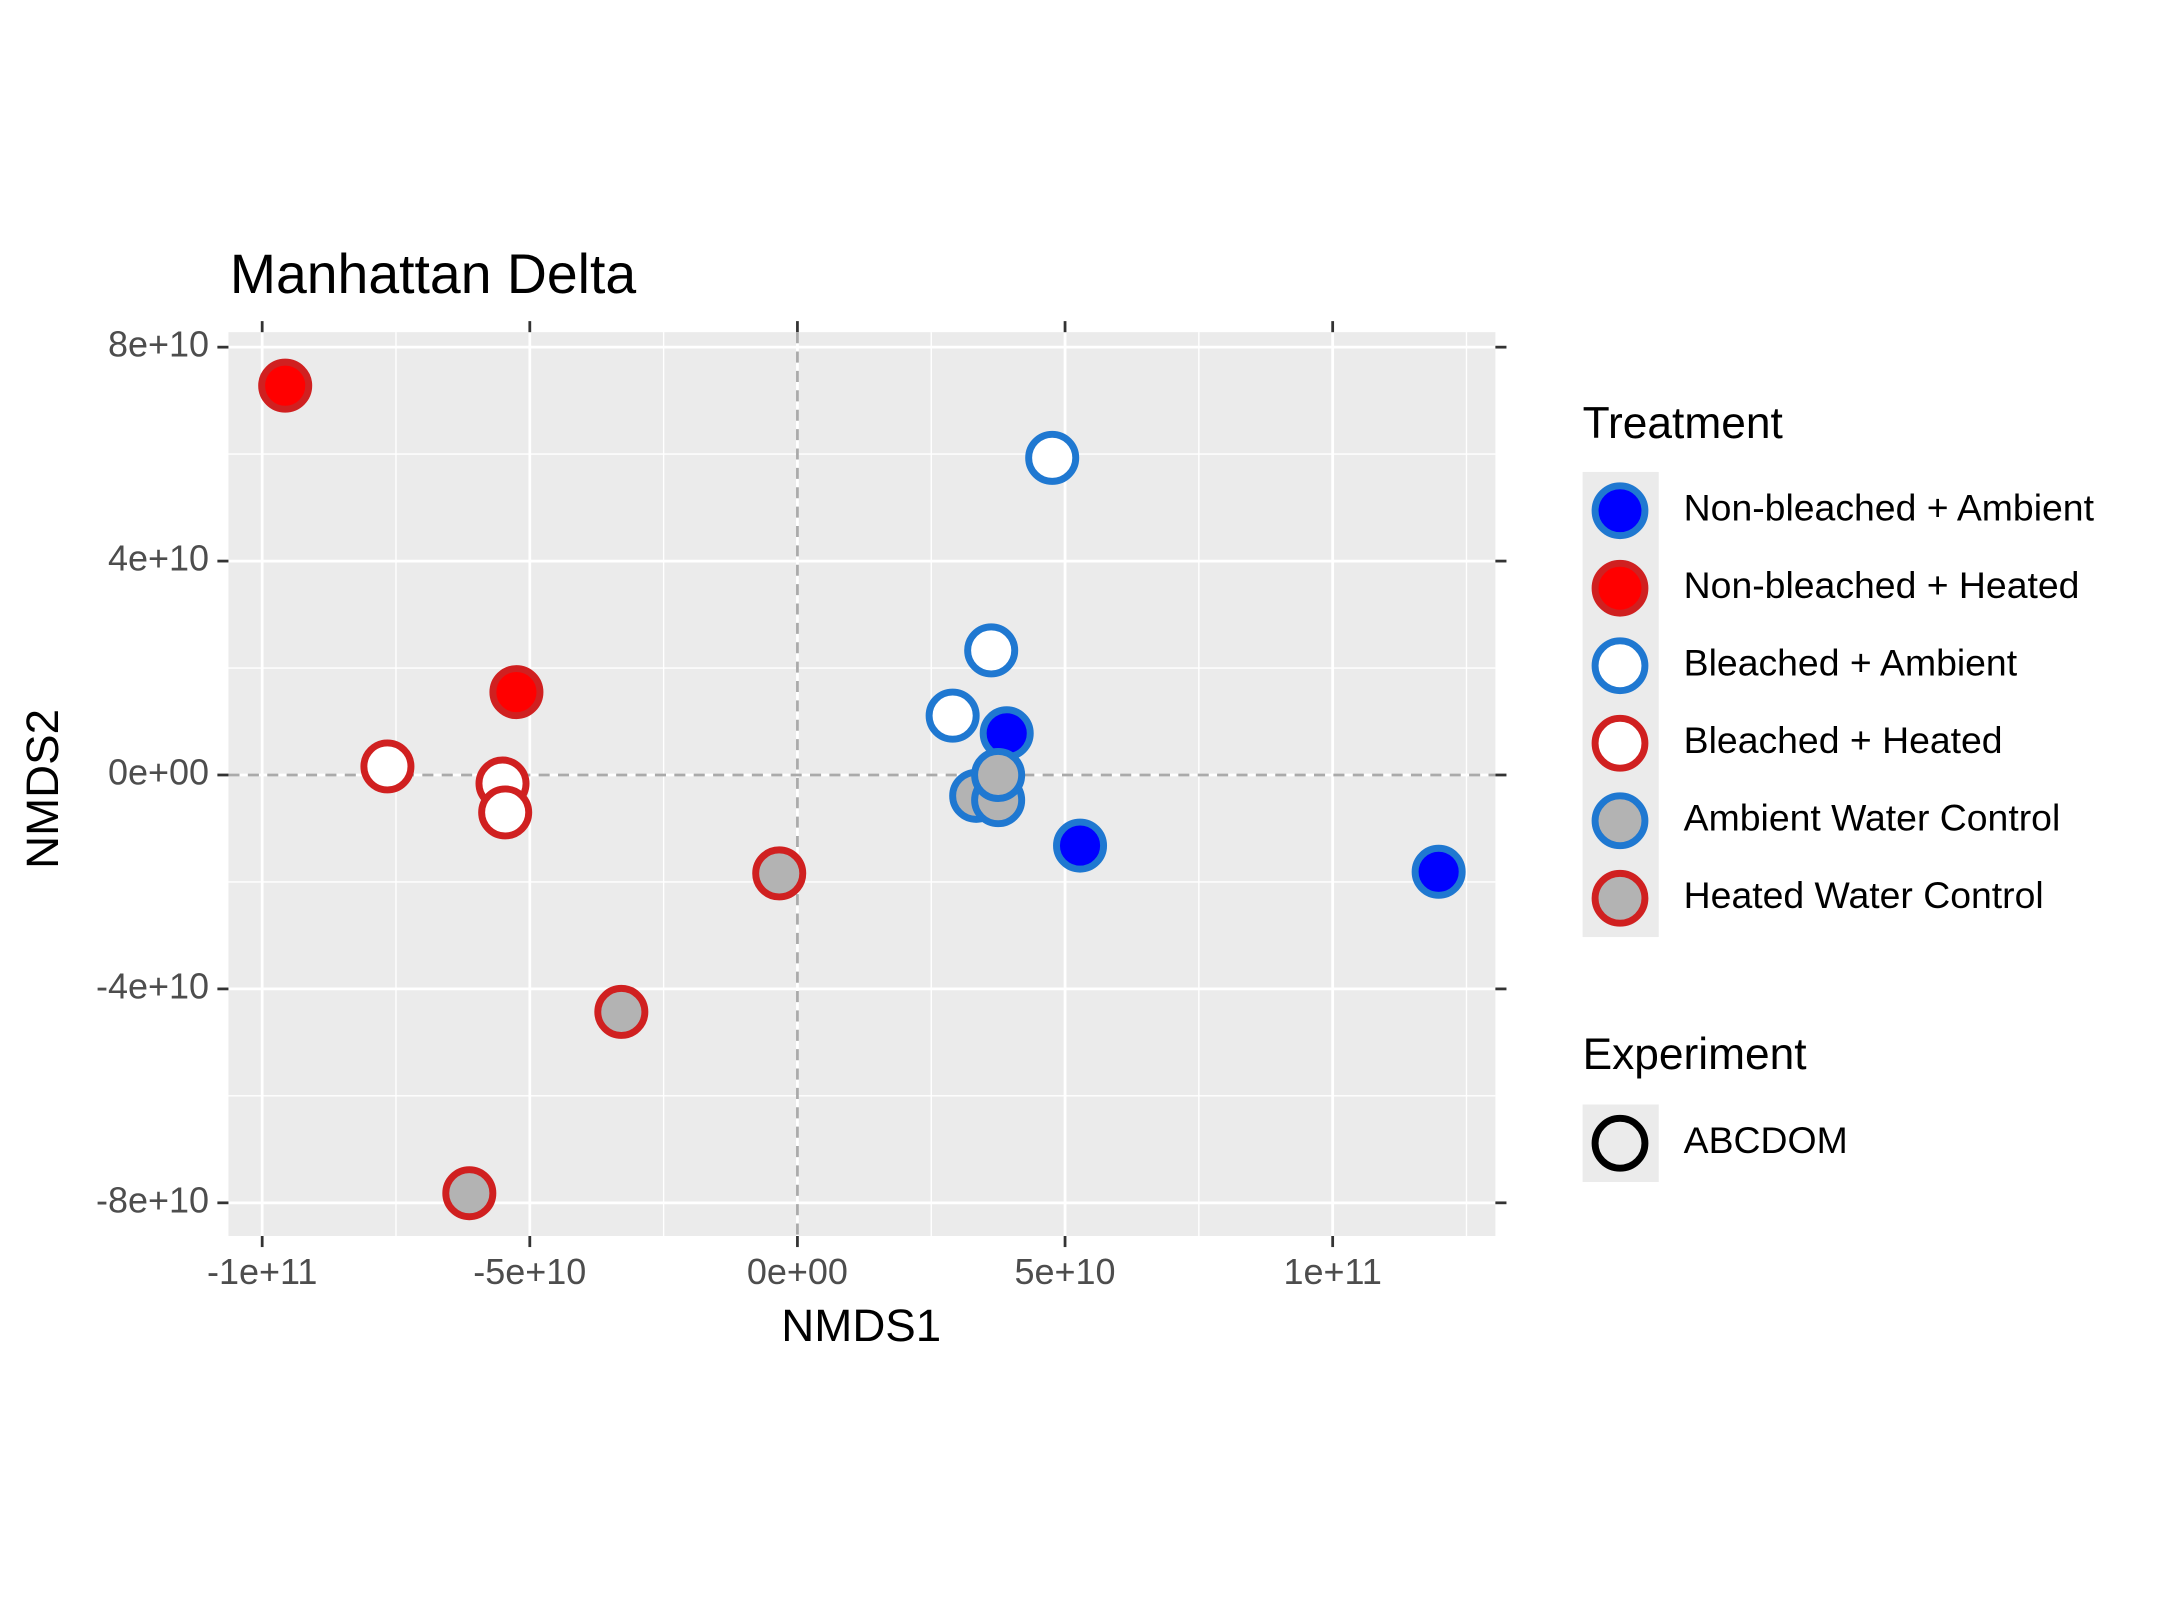 This screenshot has width=2160, height=1600. Describe the element at coordinates (1843, 740) in the screenshot. I see `legend-label: Bleached + Heated` at that location.